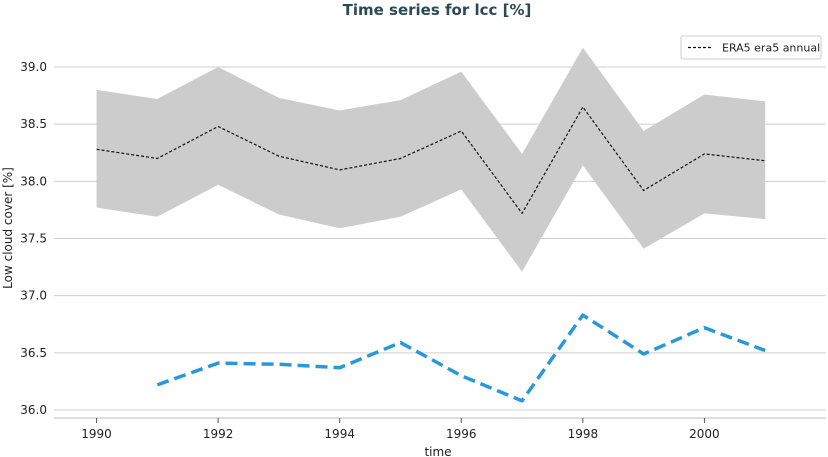 The image size is (828, 457). What do you see at coordinates (218, 434) in the screenshot?
I see `x-tick-label: 1992` at bounding box center [218, 434].